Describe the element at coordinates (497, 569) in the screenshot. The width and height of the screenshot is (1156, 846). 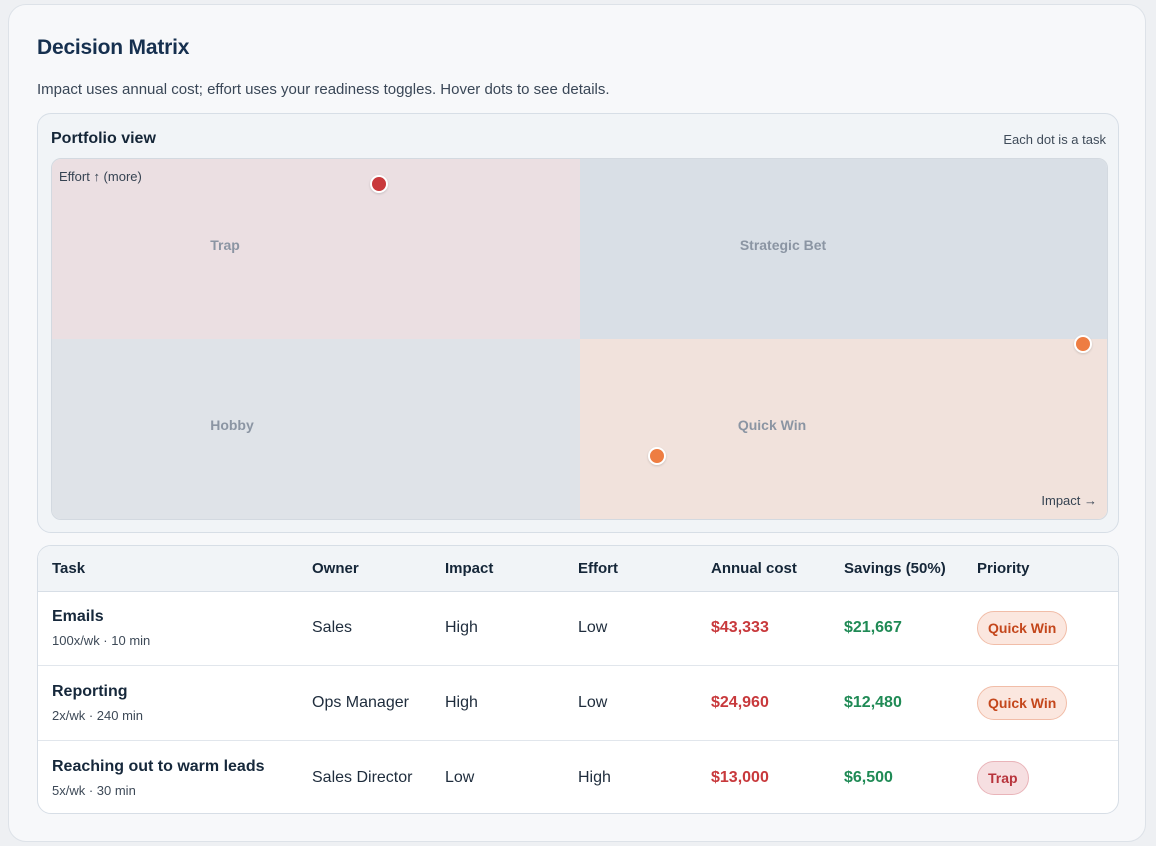
I see `column-header-impact: Impact` at that location.